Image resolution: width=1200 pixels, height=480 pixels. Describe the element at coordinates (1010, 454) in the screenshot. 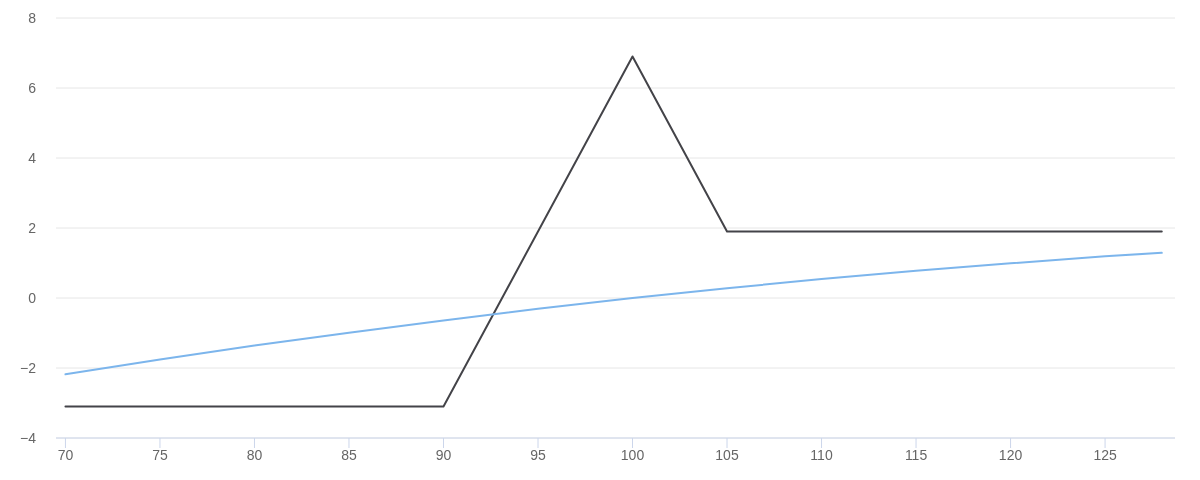

I see `x-tick-label: 120` at that location.